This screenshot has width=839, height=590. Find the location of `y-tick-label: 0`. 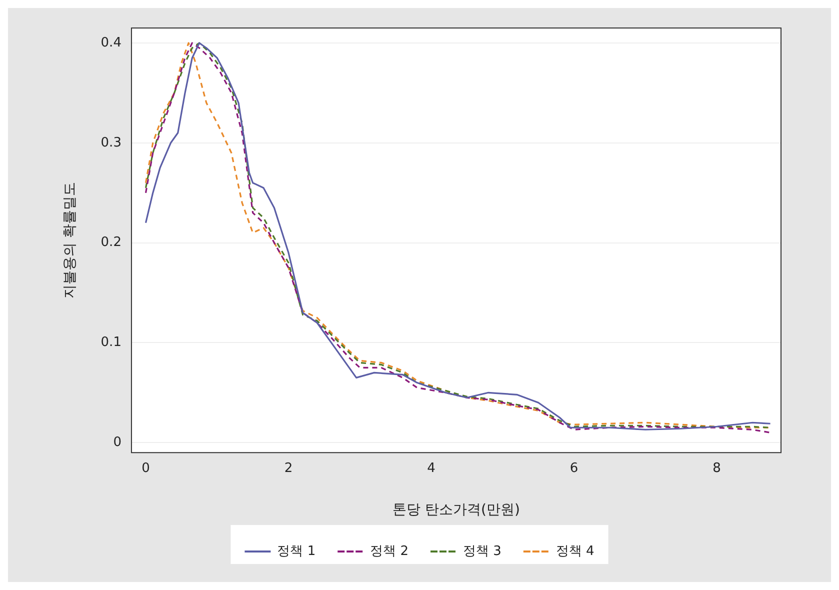

y-tick-label: 0 is located at coordinates (117, 442).